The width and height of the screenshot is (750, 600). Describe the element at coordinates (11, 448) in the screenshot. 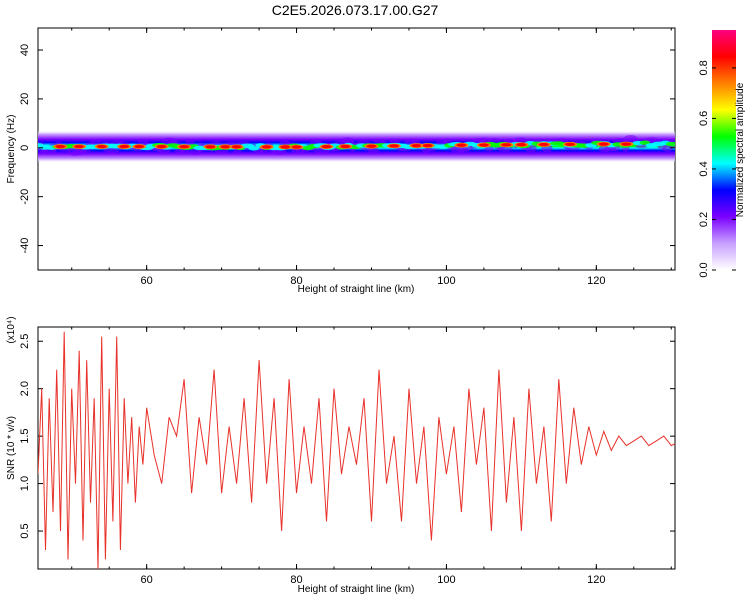

I see `snr-y-label: SNR (10 * v/v)` at that location.